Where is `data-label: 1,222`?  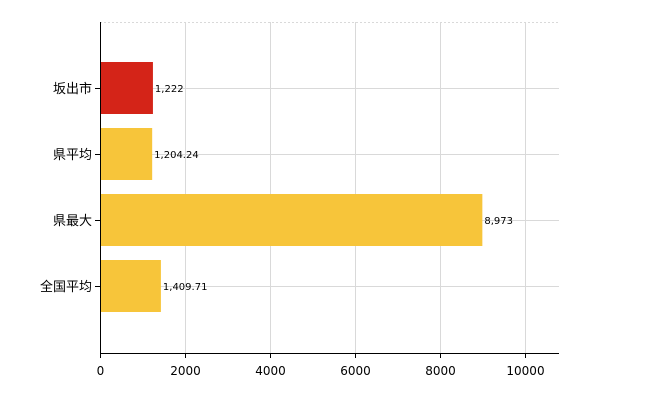 data-label: 1,222 is located at coordinates (169, 89).